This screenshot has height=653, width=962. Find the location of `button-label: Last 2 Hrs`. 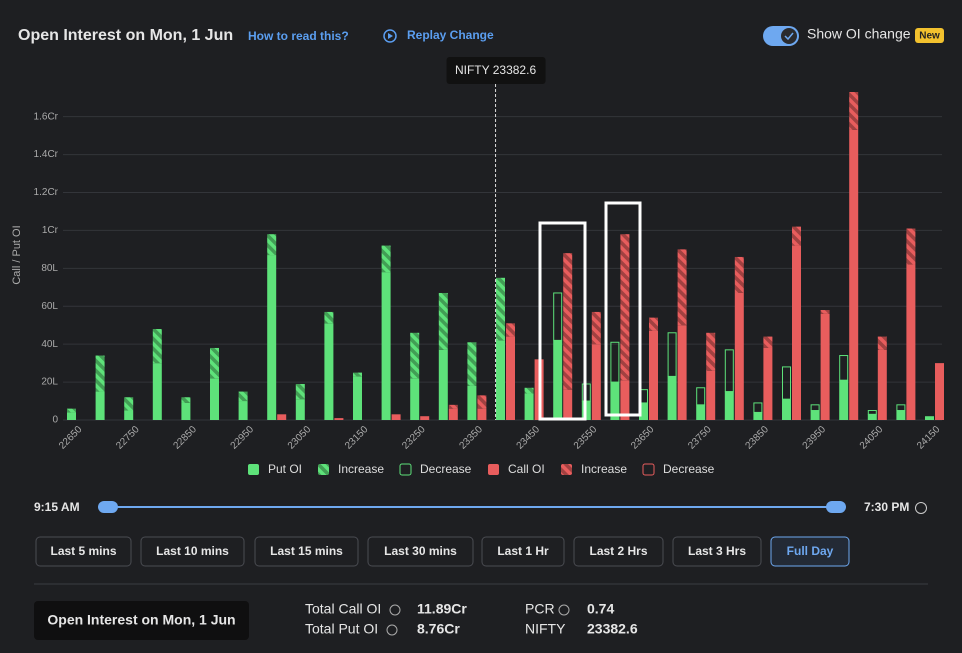

button-label: Last 2 Hrs is located at coordinates (618, 551).